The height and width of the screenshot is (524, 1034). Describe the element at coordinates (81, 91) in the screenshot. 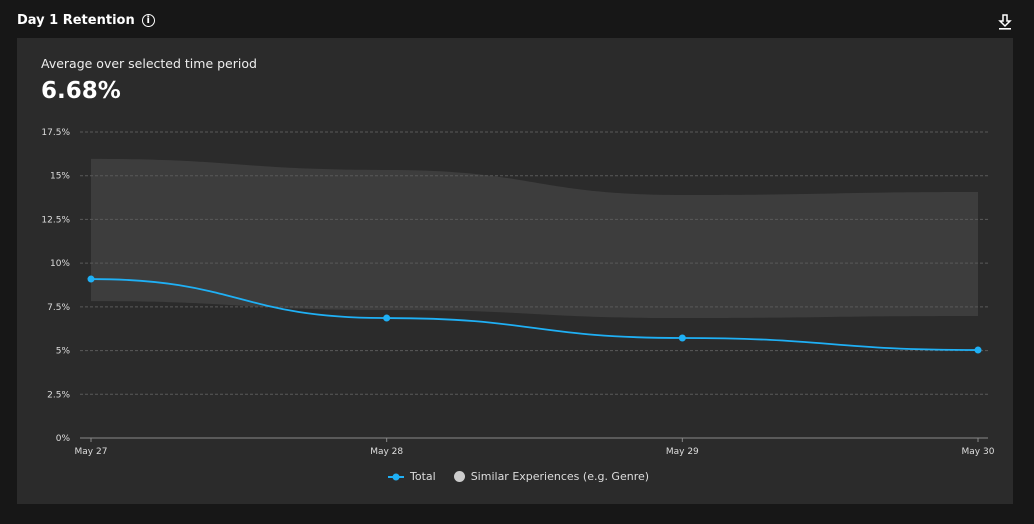

I see `average-value: 6.68%` at that location.